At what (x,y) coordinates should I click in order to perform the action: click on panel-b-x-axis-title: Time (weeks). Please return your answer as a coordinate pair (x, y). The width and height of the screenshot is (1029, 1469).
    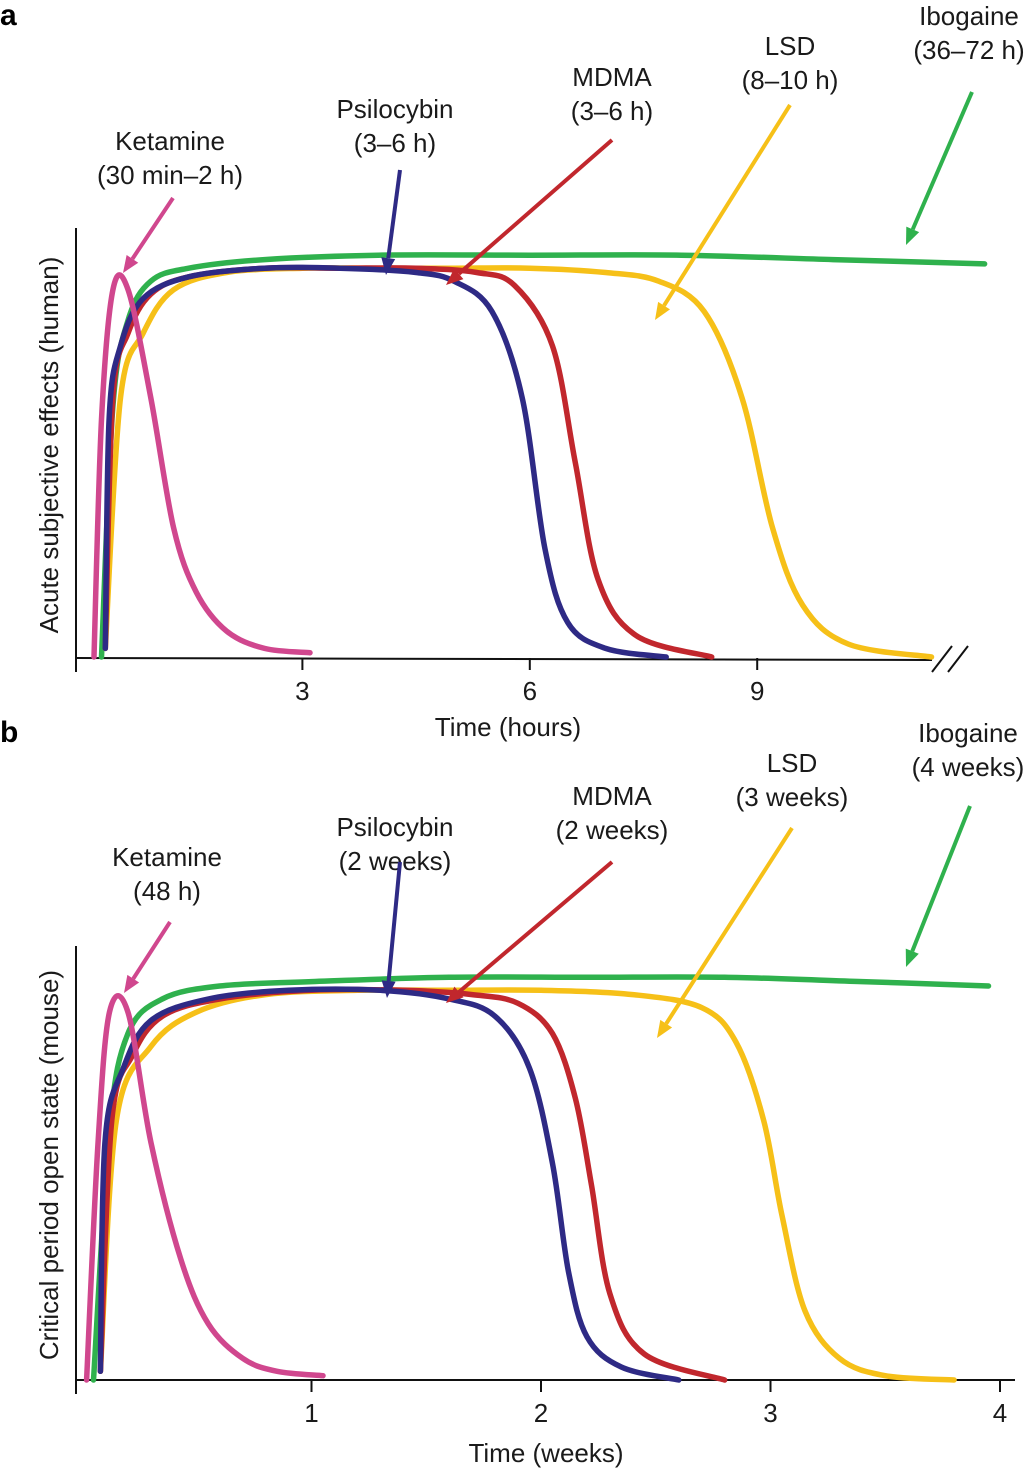
    Looking at the image, I should click on (545, 1453).